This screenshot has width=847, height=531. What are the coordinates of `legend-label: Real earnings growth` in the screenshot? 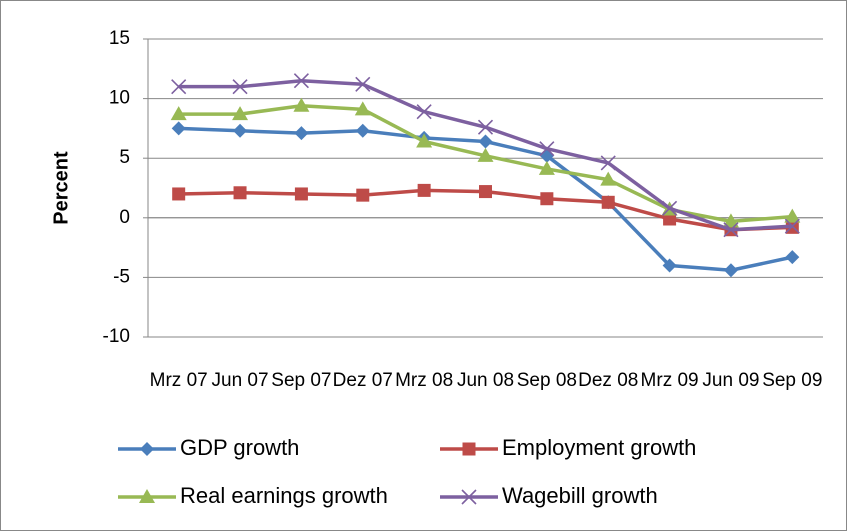 It's located at (284, 495).